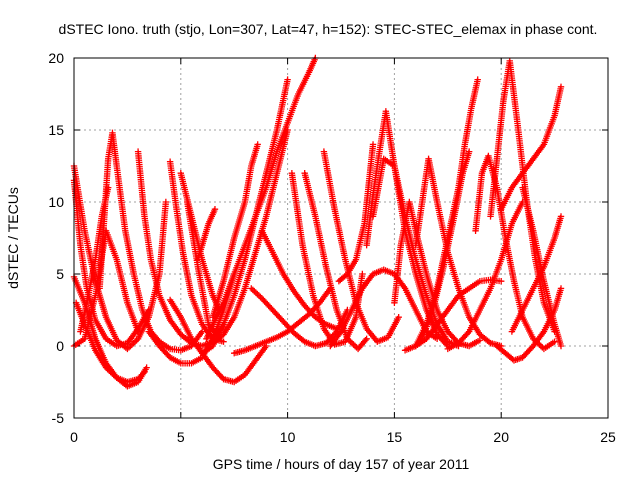 Image resolution: width=640 pixels, height=480 pixels. Describe the element at coordinates (341, 464) in the screenshot. I see `x-axis-label: GPS time / hours of day 157 of year 2011` at that location.